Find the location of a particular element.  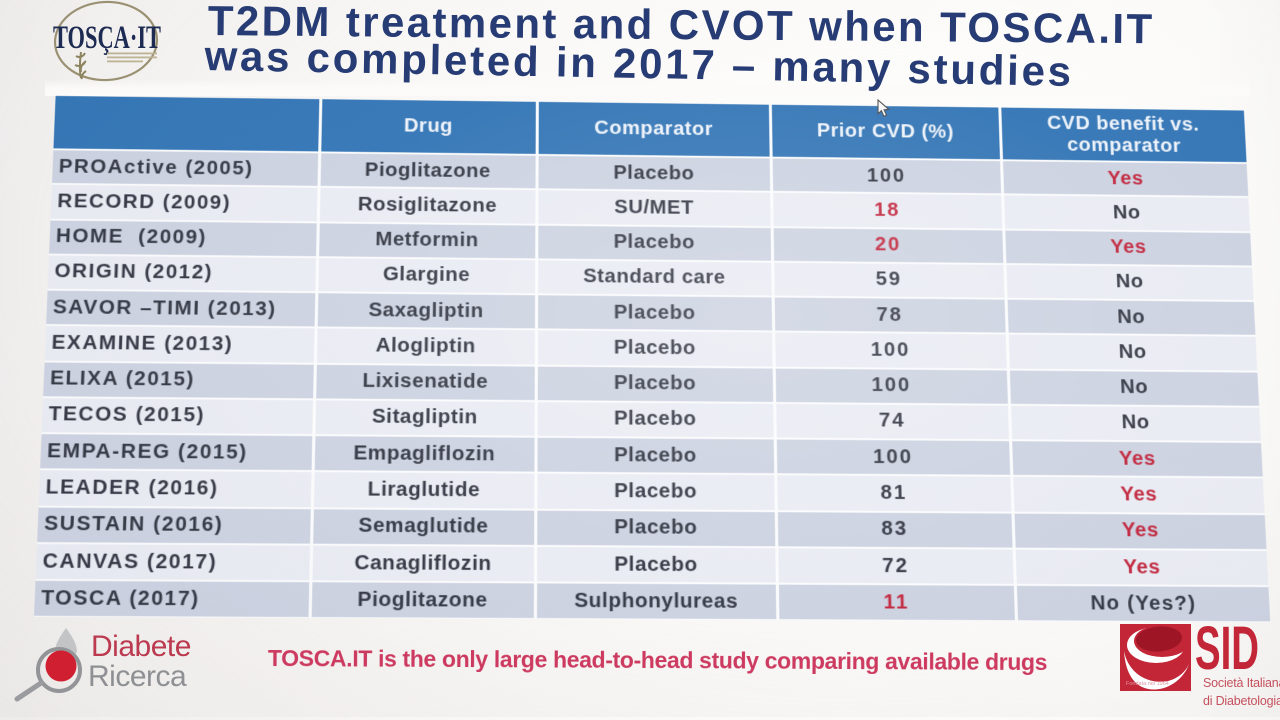

svg-text: SID is located at coordinates (1227, 651).